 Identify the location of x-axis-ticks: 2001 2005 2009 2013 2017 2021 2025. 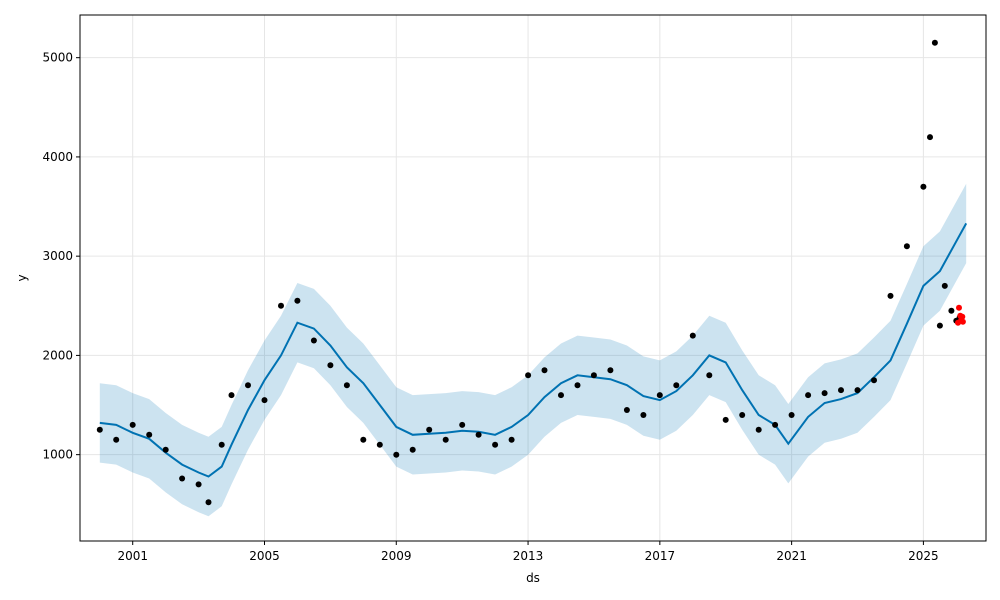
(528, 552).